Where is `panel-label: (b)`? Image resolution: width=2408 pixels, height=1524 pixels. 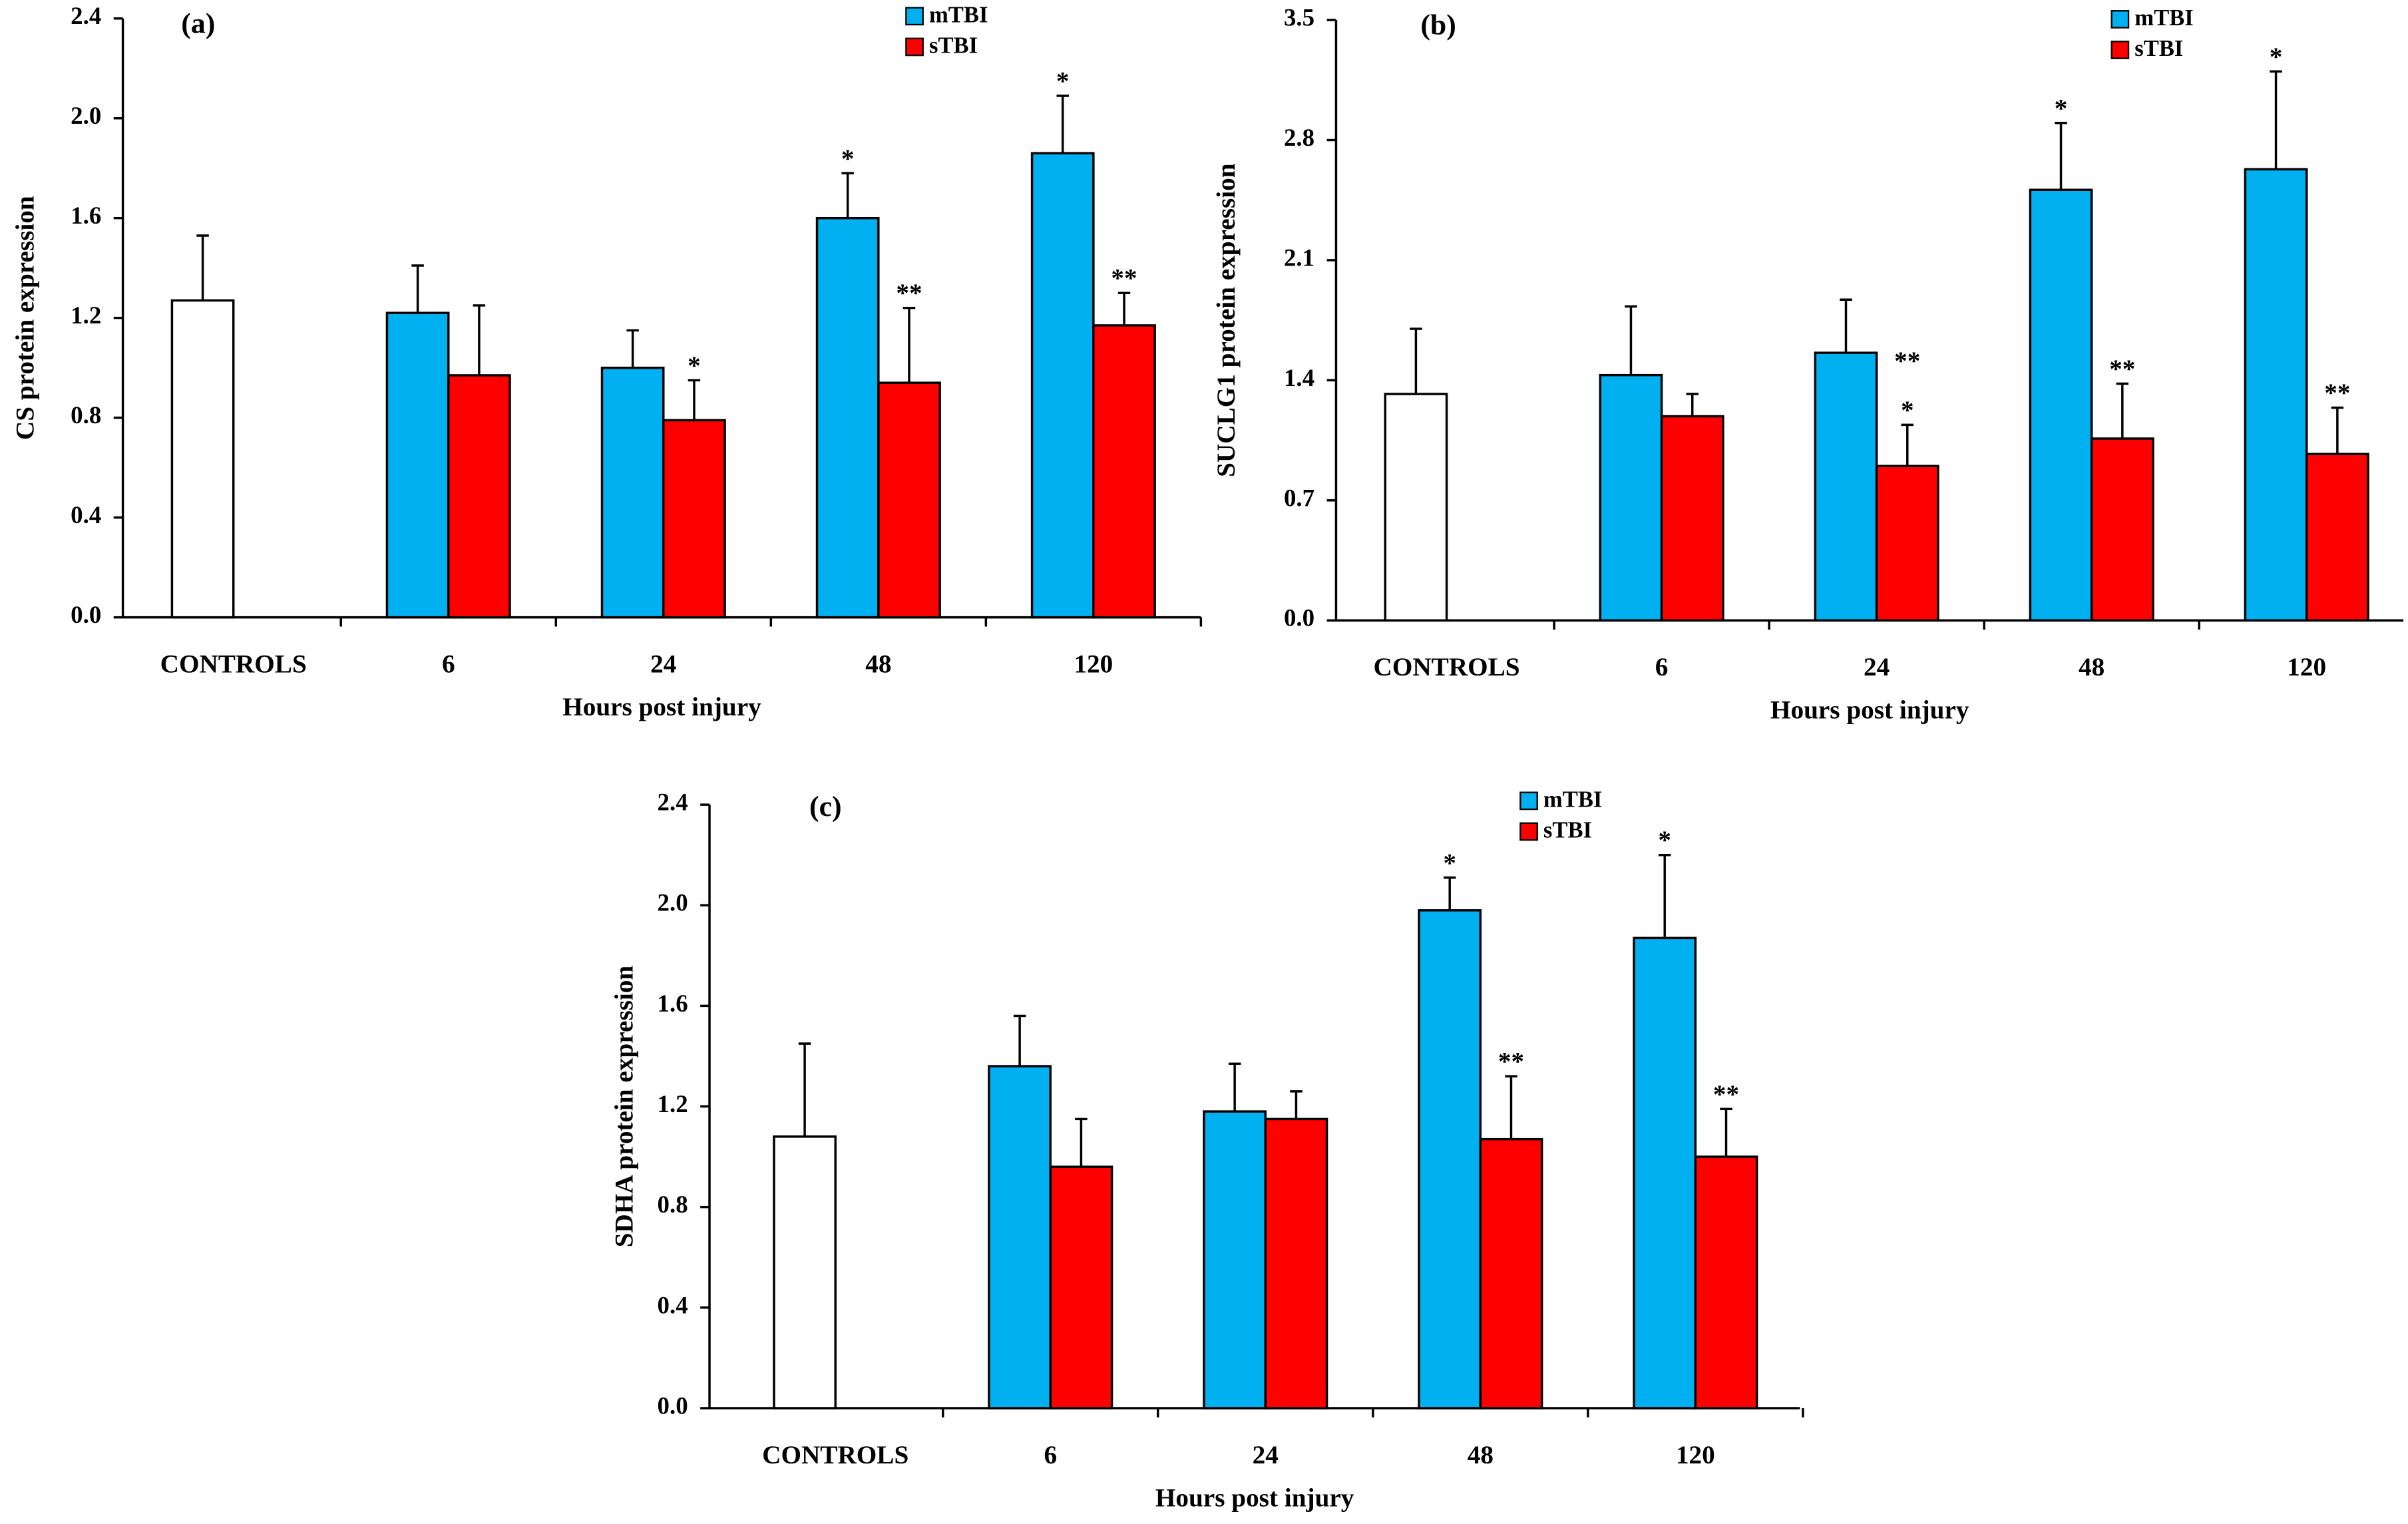 panel-label: (b) is located at coordinates (1438, 25).